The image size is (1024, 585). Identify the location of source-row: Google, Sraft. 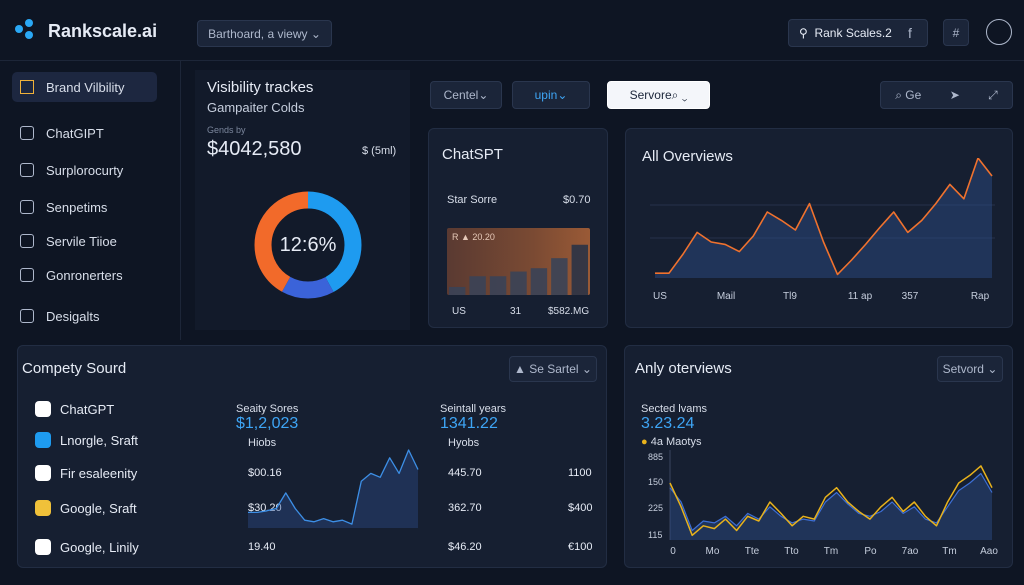
(86, 508).